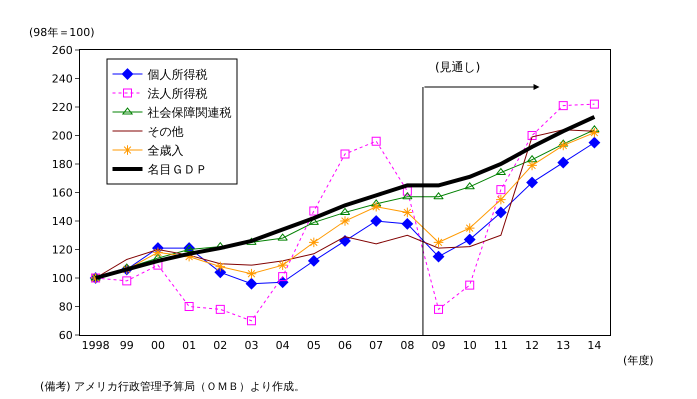 The width and height of the screenshot is (697, 399). I want to click on legend-label: 個人所得税, so click(178, 75).